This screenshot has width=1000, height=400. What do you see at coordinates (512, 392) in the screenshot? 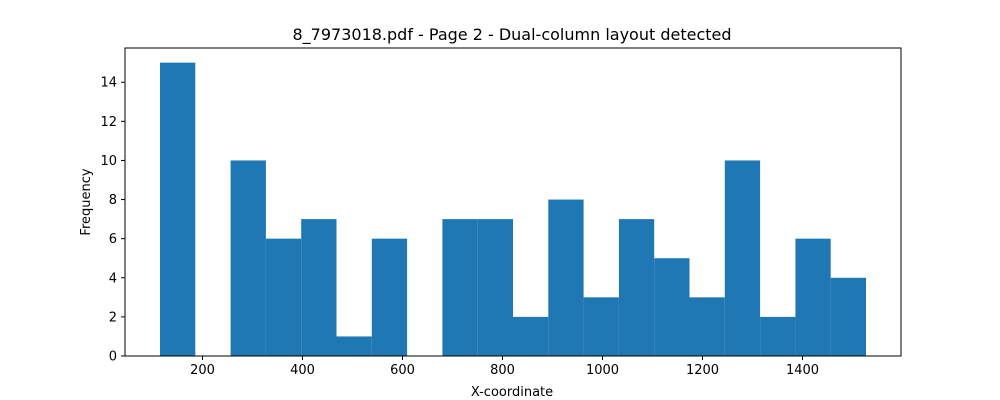
I see `x-axis-label: X-coordinate` at bounding box center [512, 392].